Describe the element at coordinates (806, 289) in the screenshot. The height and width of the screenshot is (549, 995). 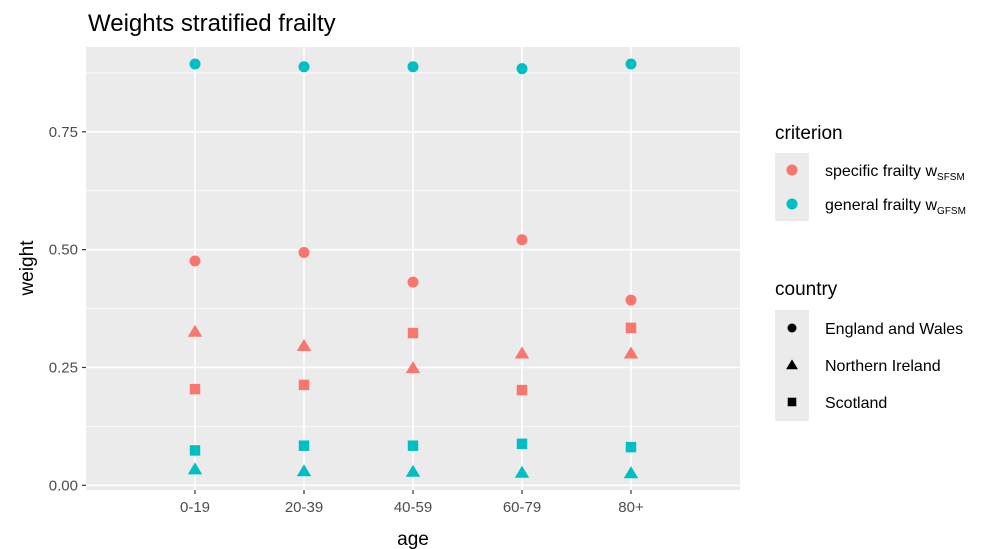
I see `legend-country-title: country` at that location.